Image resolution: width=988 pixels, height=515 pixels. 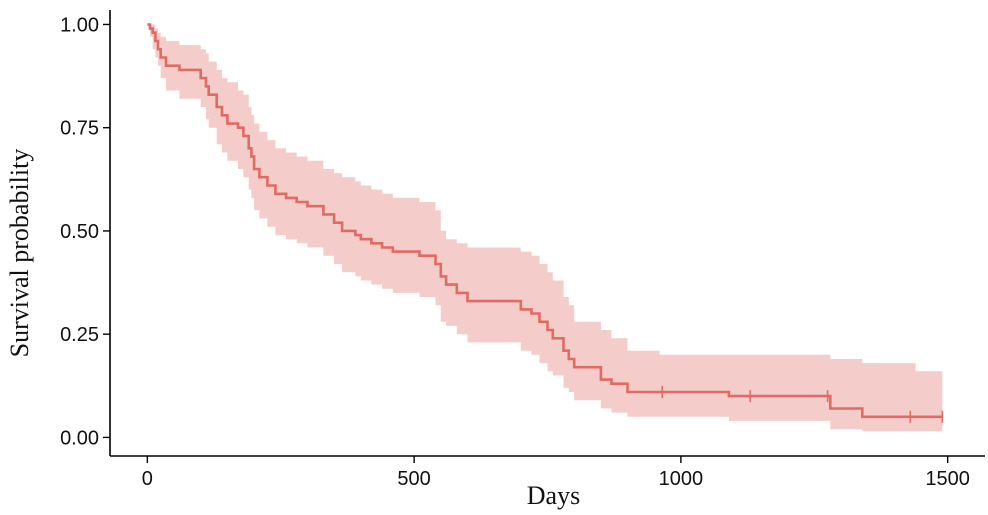 What do you see at coordinates (19, 253) in the screenshot?
I see `y-axis-title: Survival probability` at bounding box center [19, 253].